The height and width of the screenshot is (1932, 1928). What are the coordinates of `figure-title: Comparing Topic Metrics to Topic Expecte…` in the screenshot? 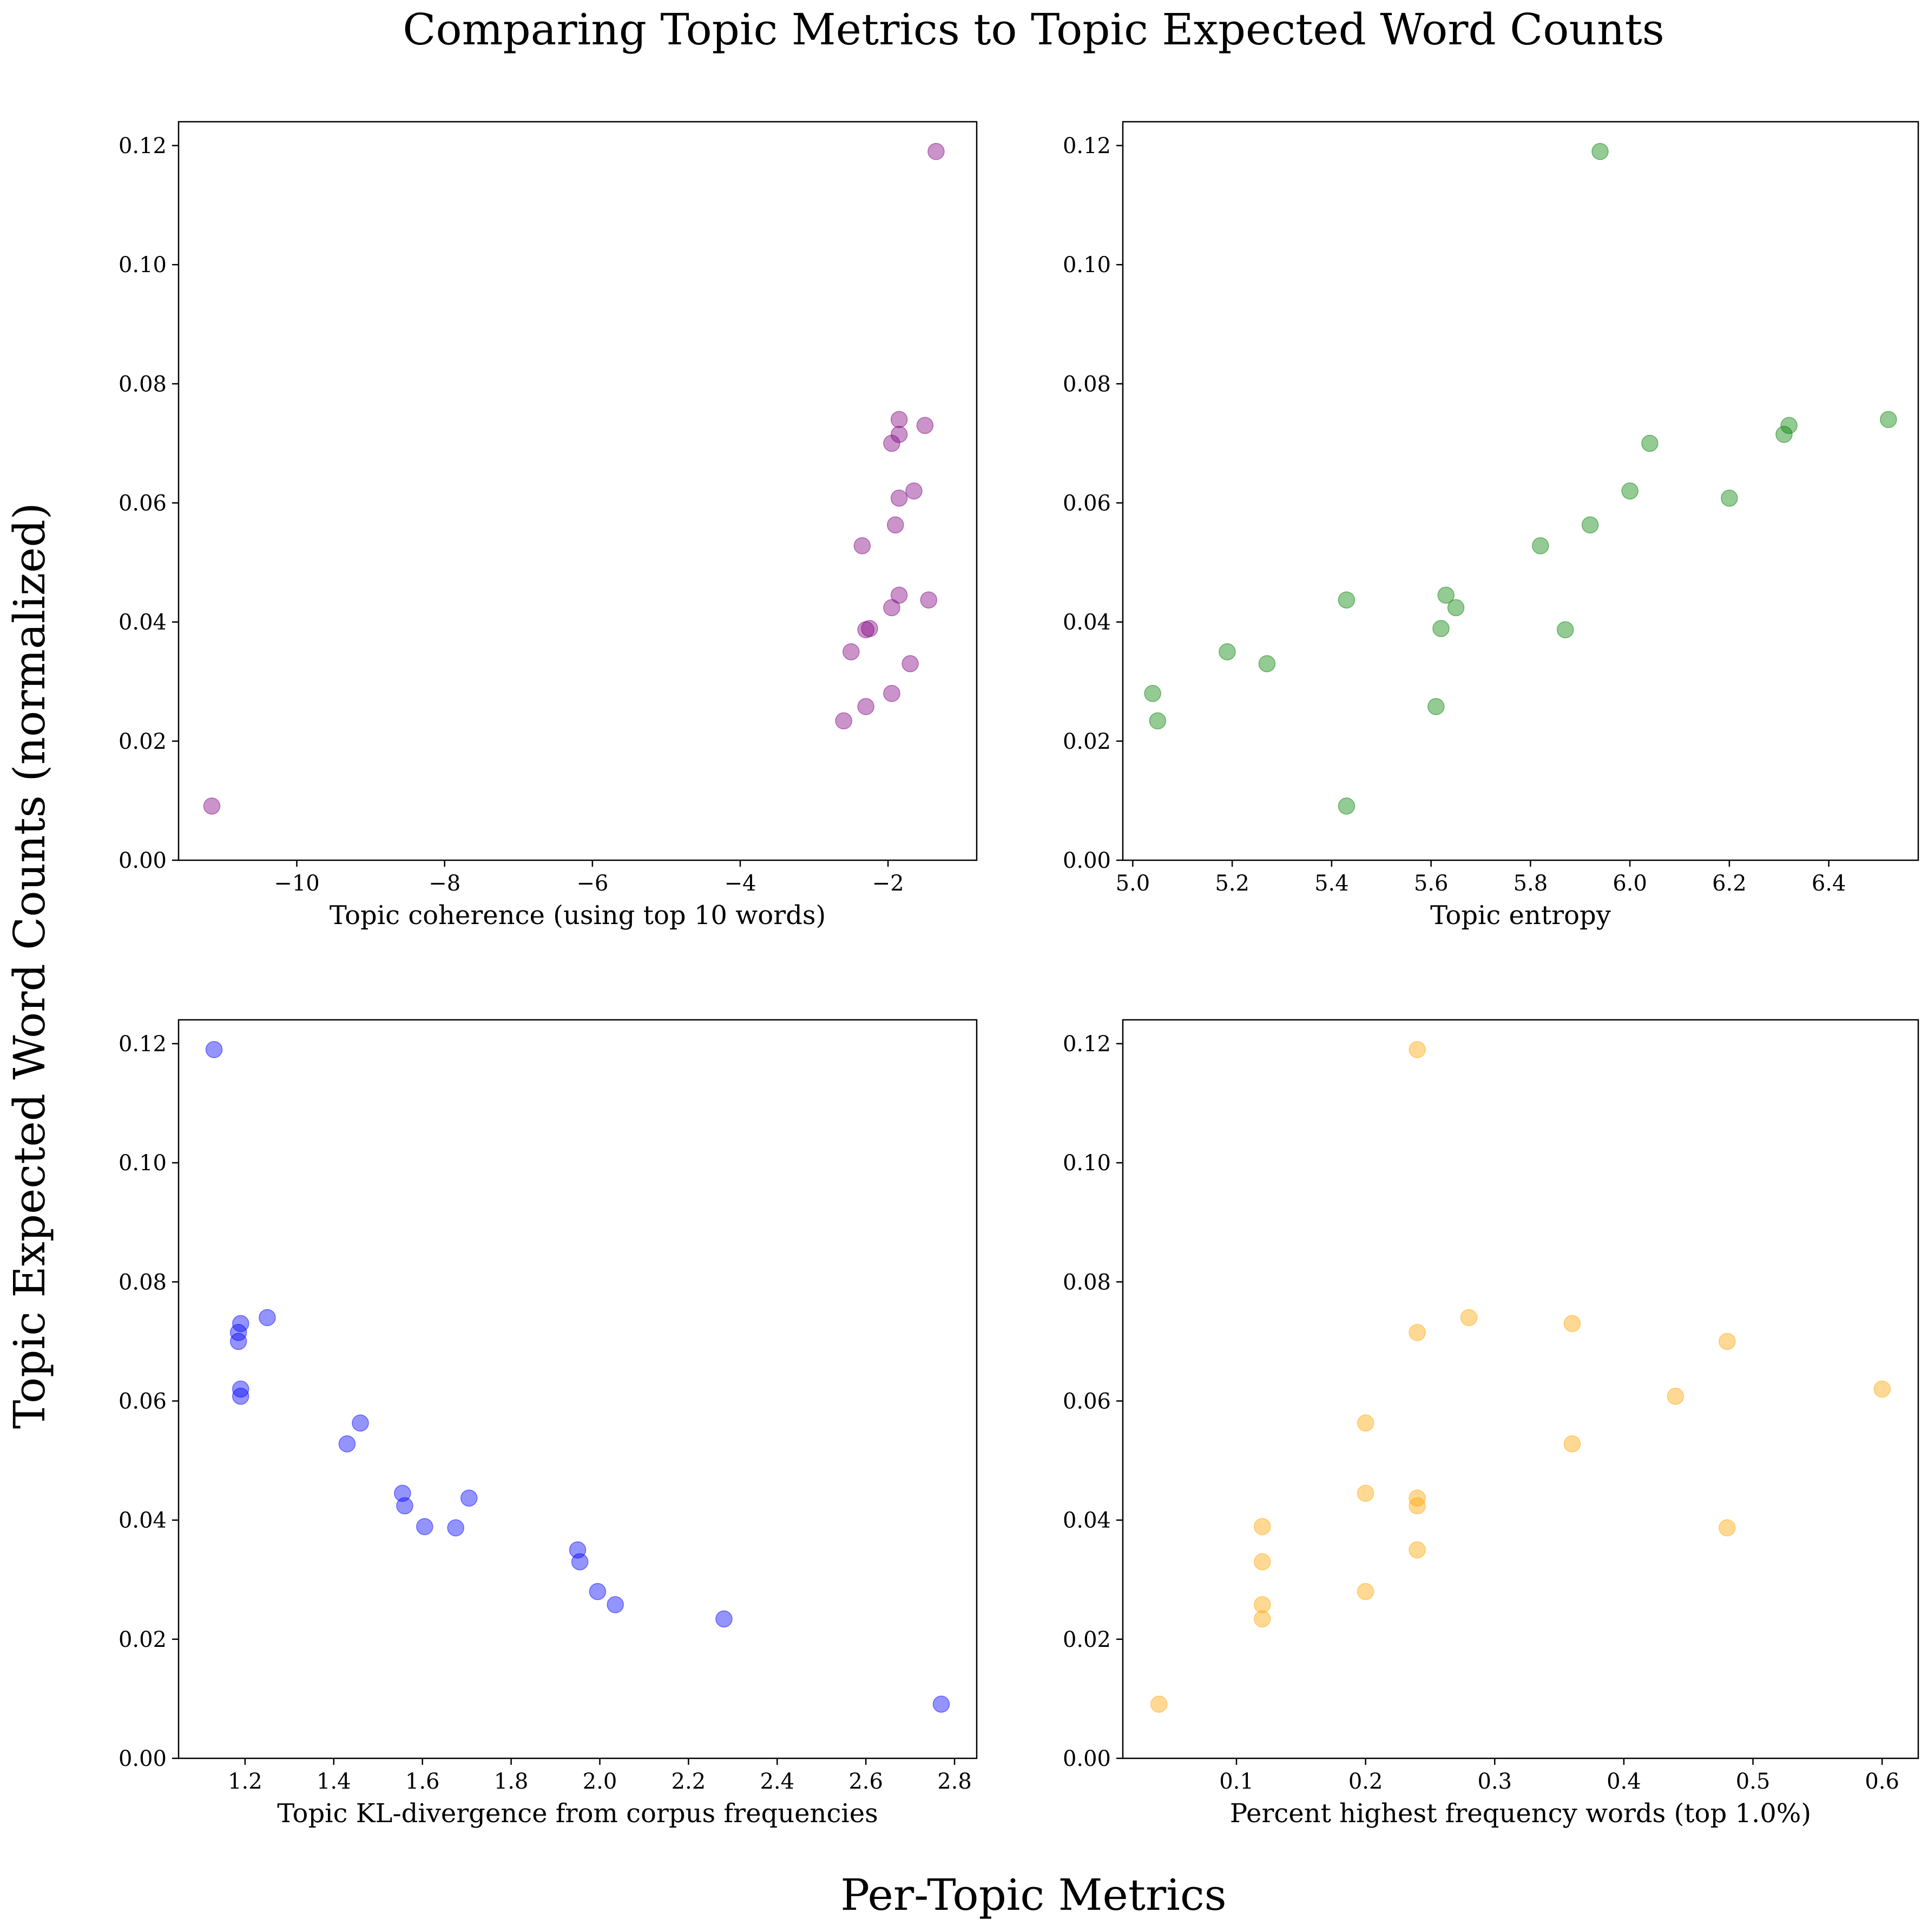 It's located at (1033, 29).